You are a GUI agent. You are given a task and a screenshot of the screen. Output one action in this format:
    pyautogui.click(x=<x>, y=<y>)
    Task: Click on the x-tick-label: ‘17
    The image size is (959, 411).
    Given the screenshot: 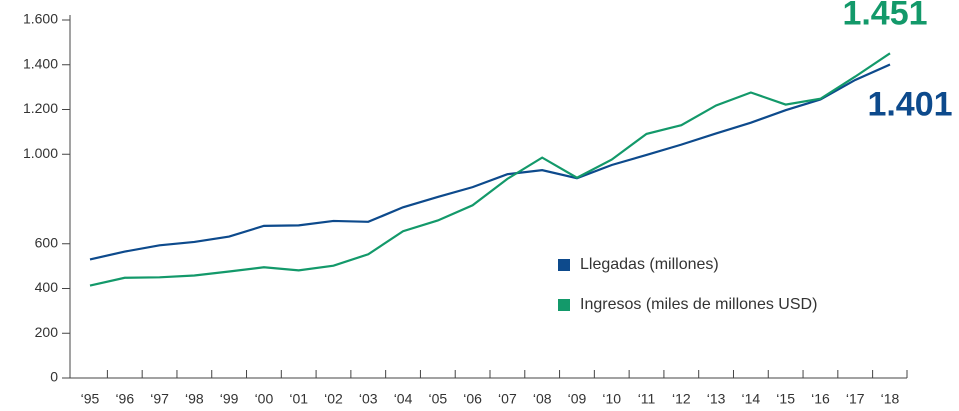 What is the action you would take?
    pyautogui.click(x=855, y=399)
    